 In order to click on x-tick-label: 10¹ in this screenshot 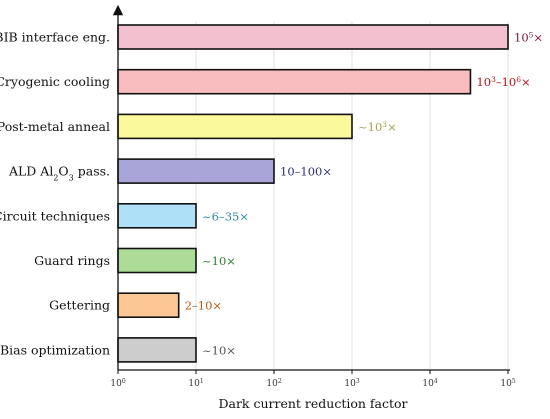, I will do `click(195, 384)`.